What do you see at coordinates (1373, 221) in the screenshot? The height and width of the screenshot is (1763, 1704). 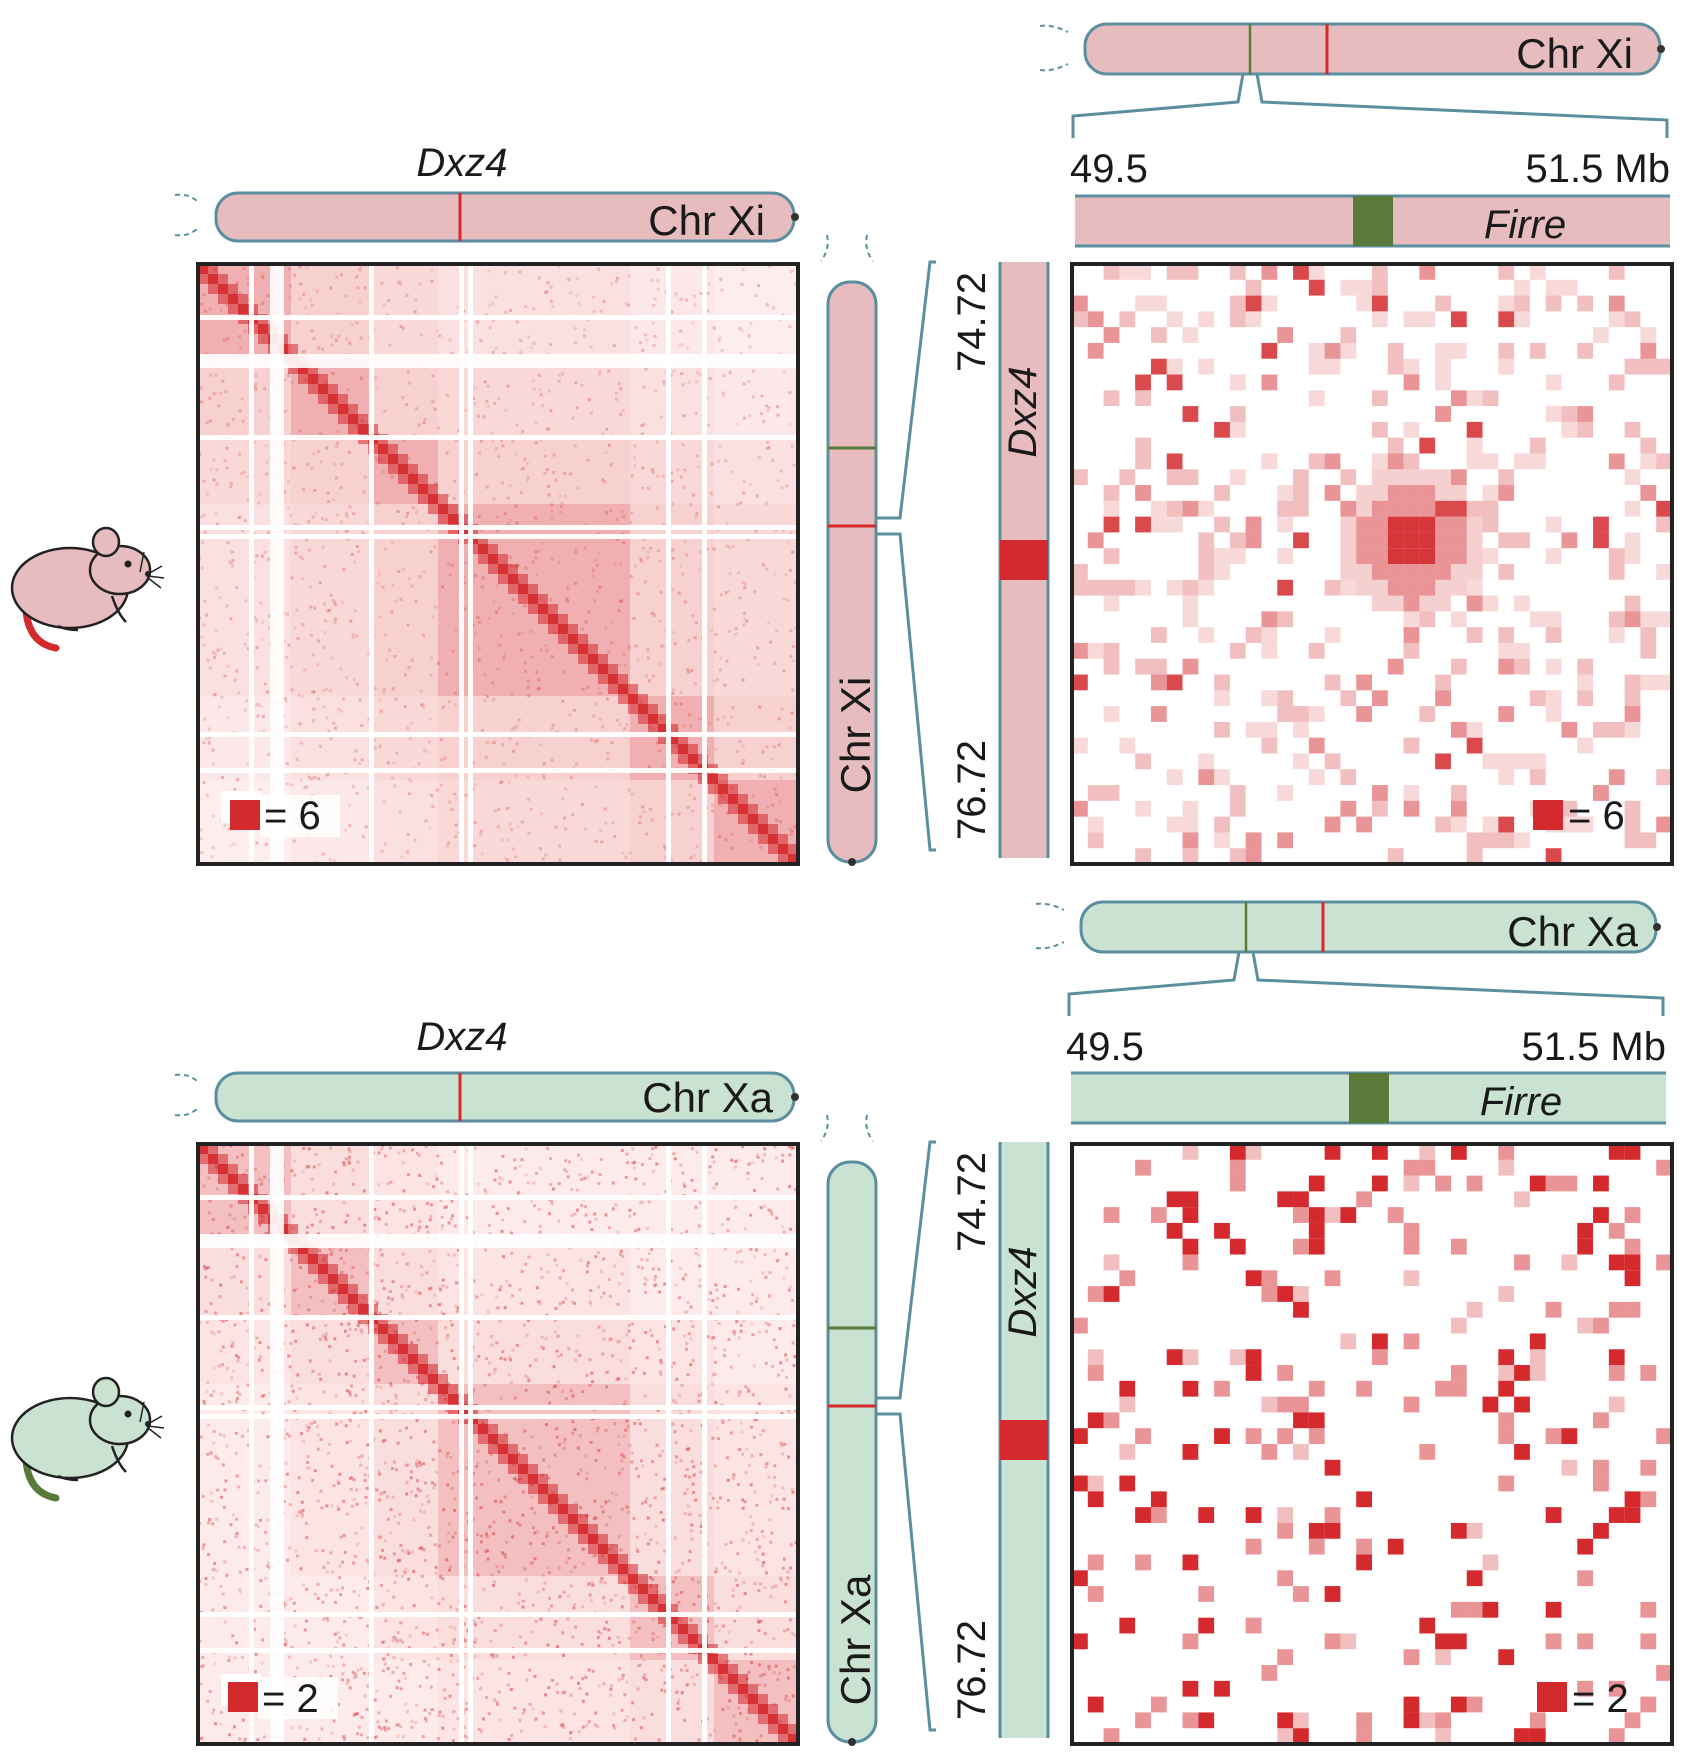 I see `firre-locus` at bounding box center [1373, 221].